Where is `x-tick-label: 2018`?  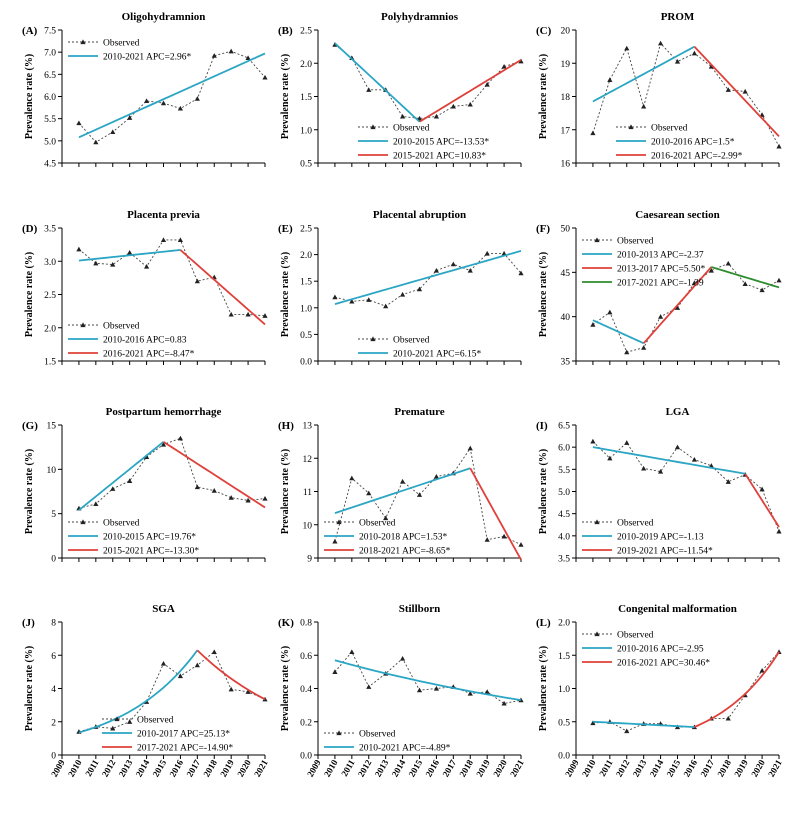
x-tick-label: 2018 is located at coordinates (466, 768).